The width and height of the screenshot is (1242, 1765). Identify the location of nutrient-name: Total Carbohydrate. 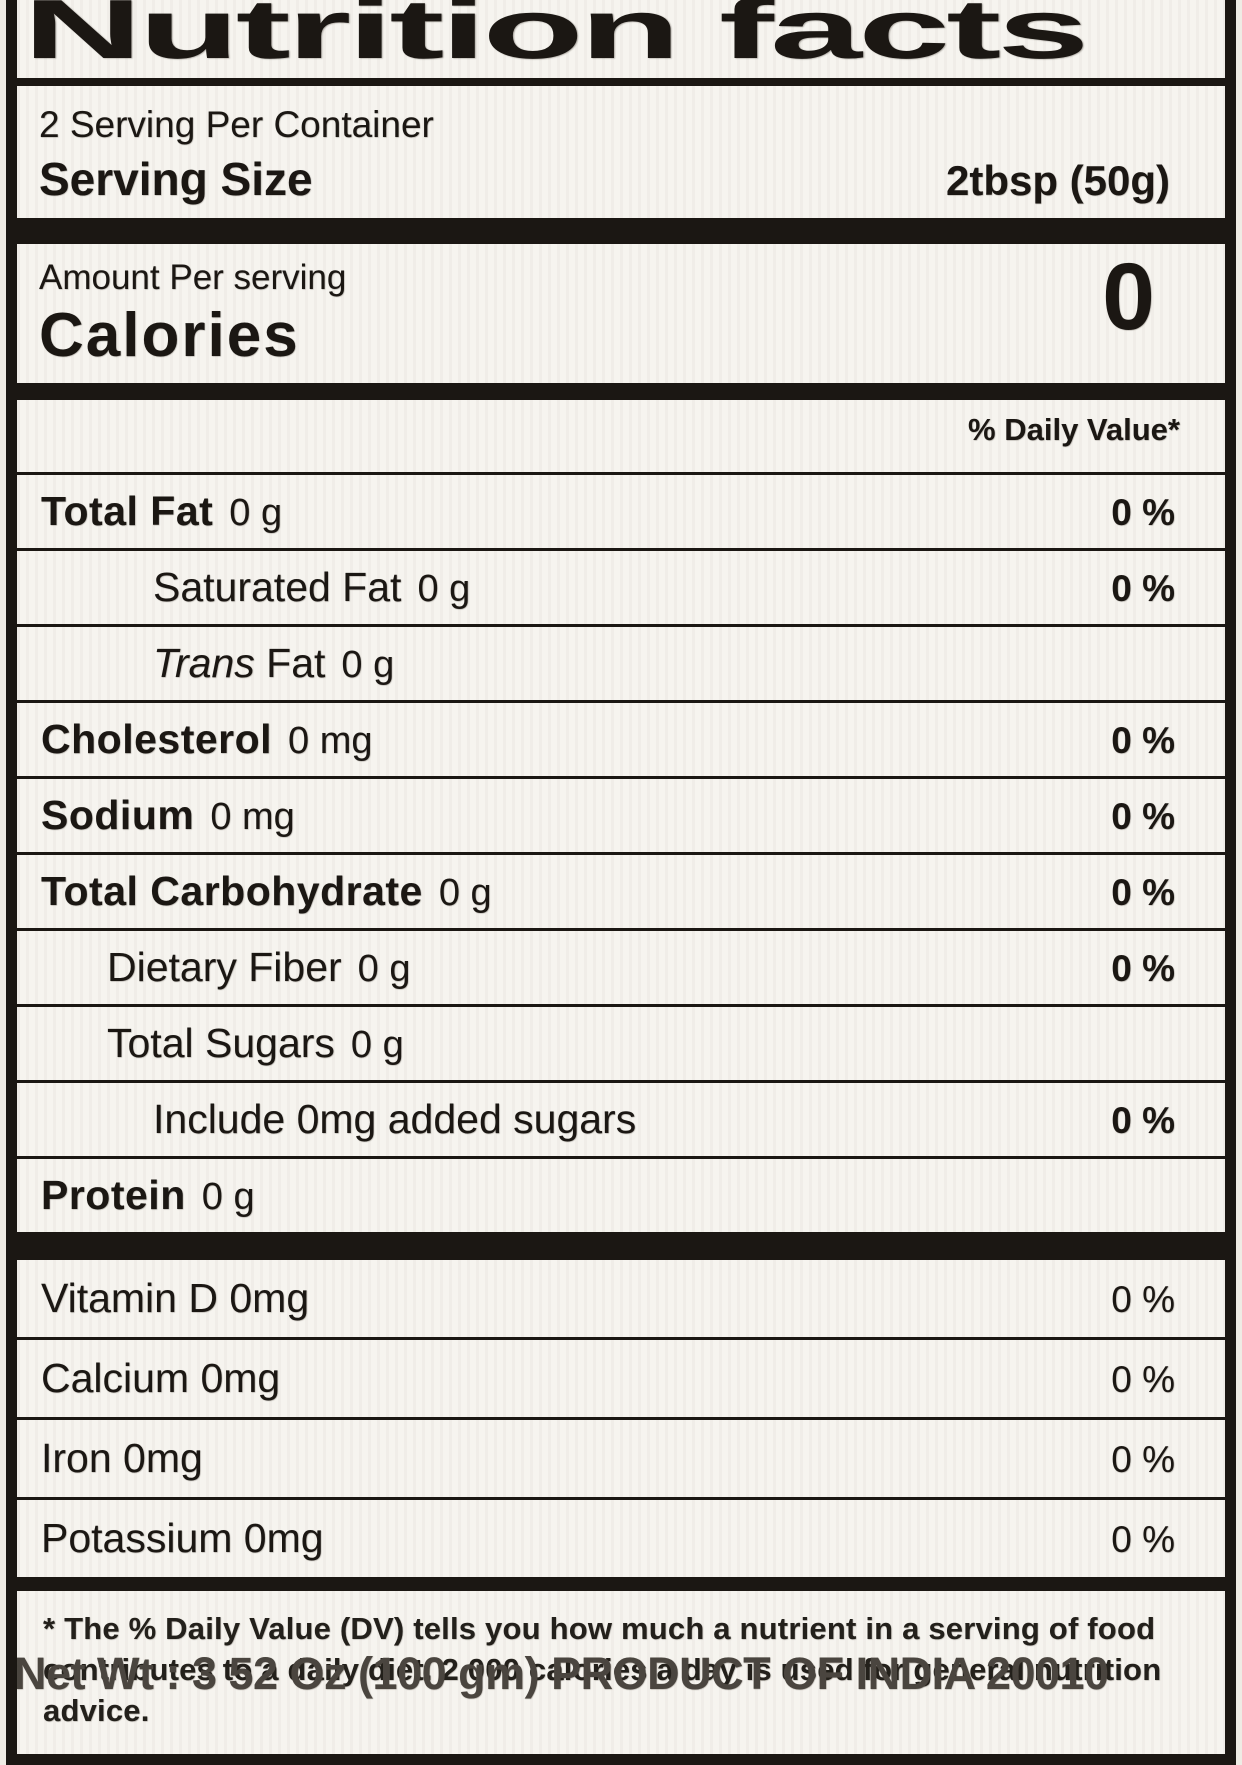
(232, 891).